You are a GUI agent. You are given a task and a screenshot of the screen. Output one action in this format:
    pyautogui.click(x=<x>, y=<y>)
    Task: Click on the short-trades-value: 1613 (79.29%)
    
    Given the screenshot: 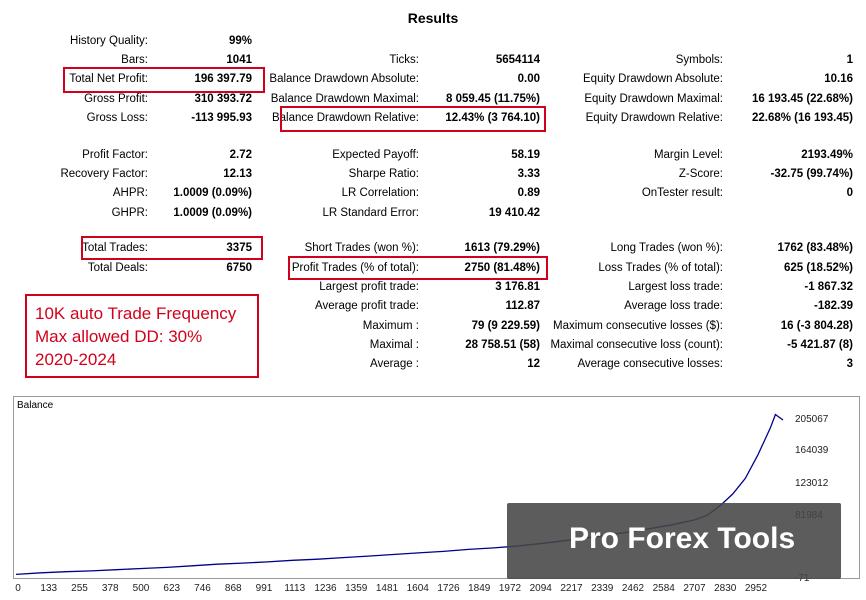 What is the action you would take?
    pyautogui.click(x=502, y=248)
    